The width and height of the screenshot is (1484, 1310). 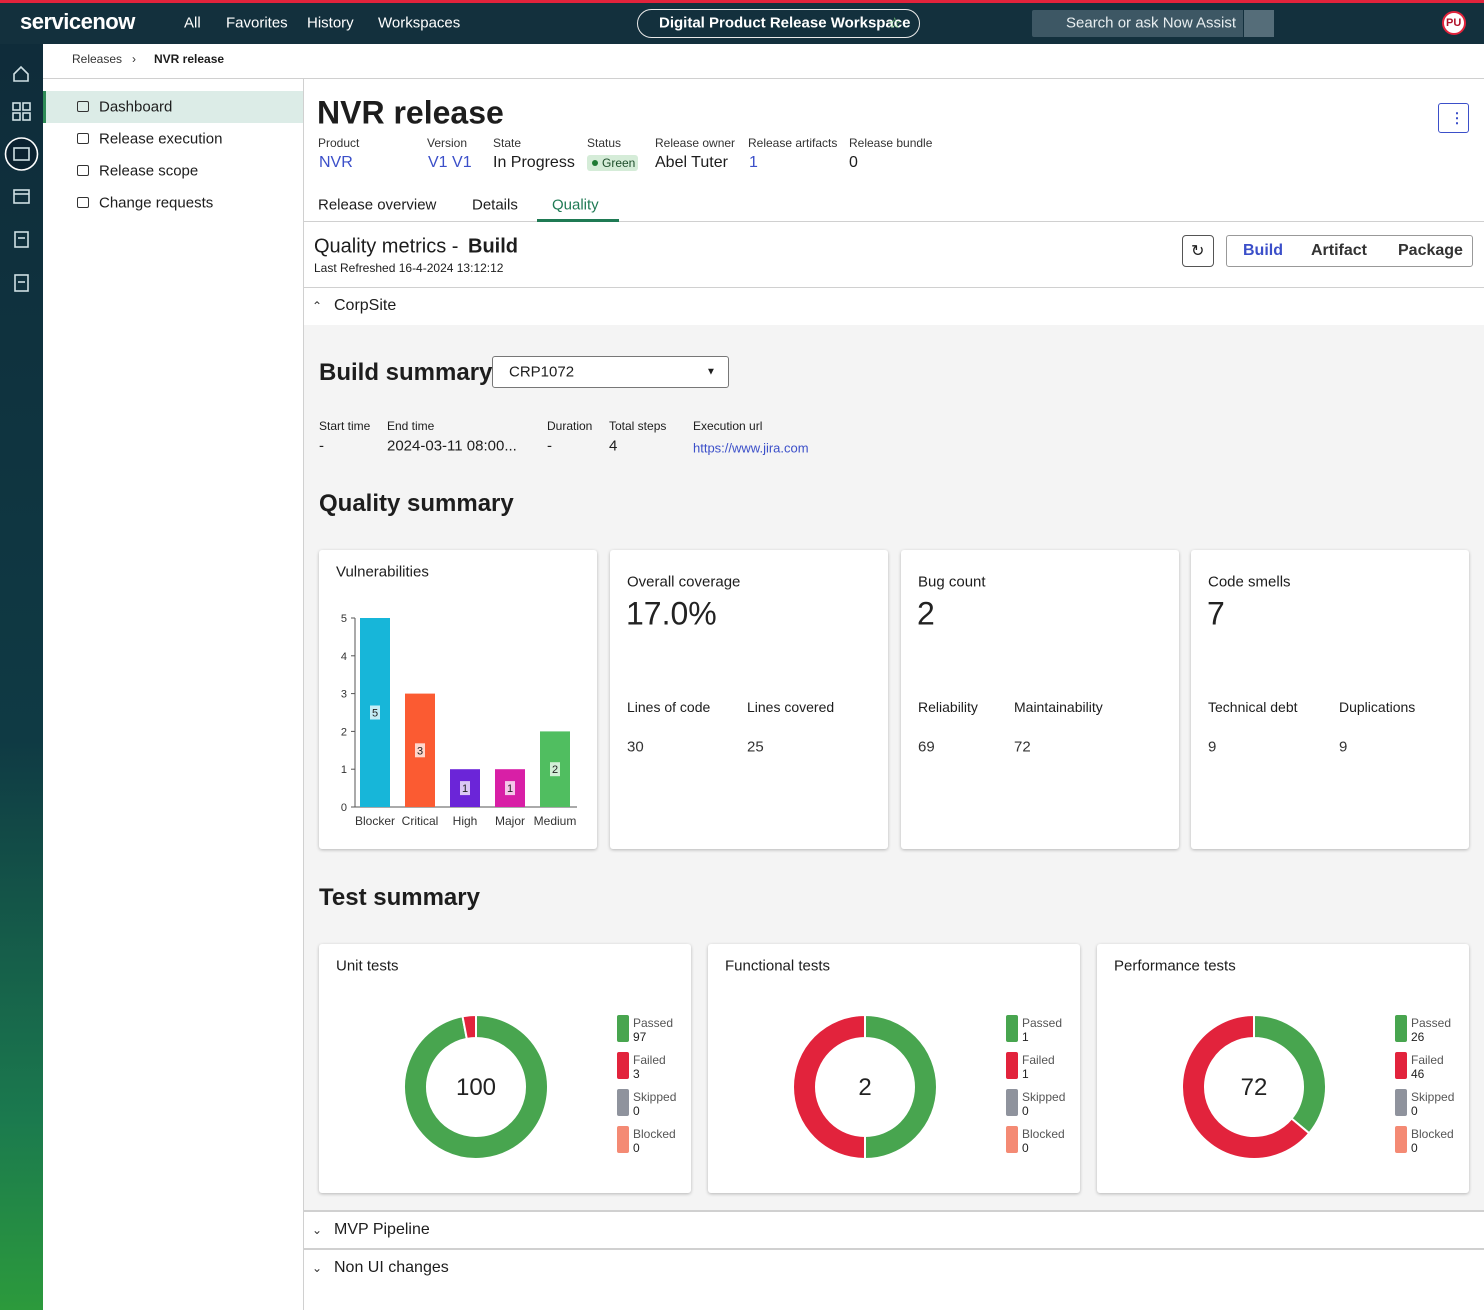 What do you see at coordinates (570, 426) in the screenshot?
I see `field-label: Duration` at bounding box center [570, 426].